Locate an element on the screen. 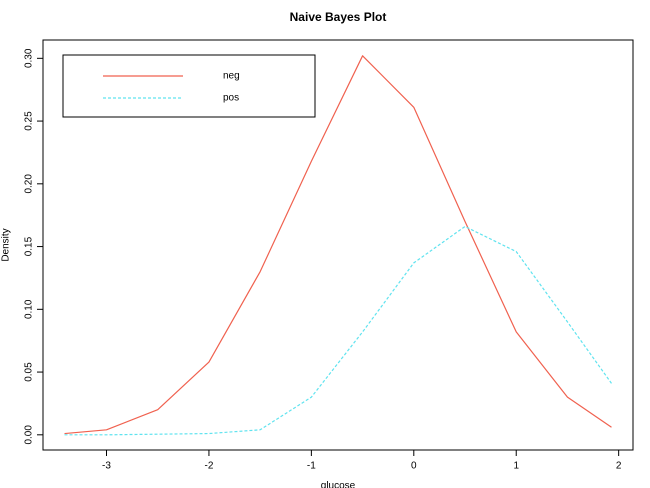  legend-box is located at coordinates (189, 86).